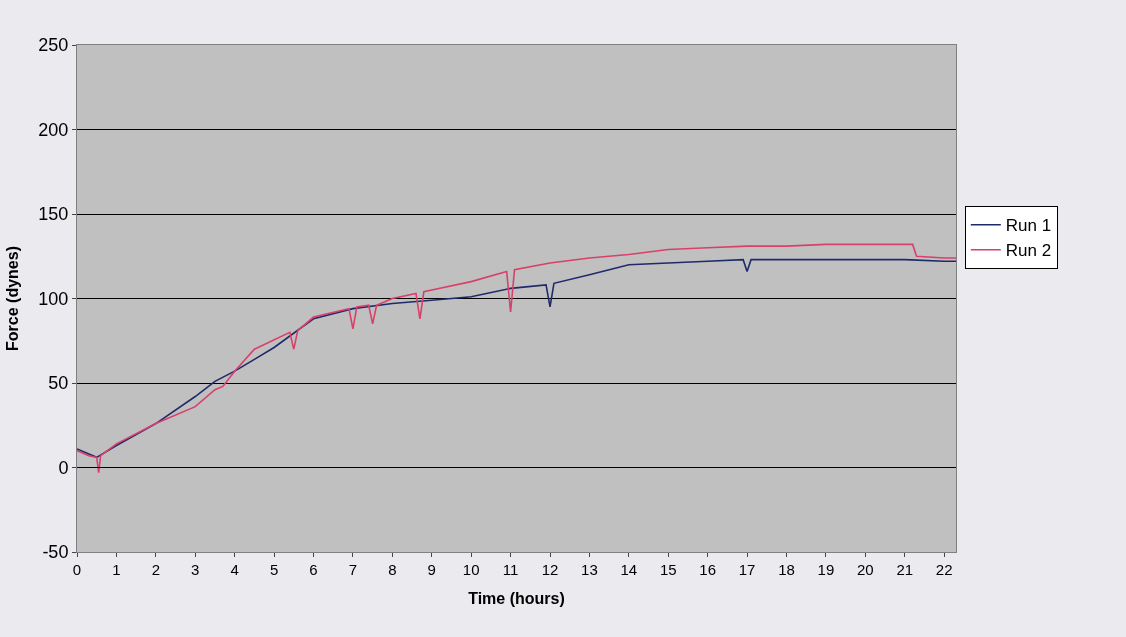  What do you see at coordinates (234, 569) in the screenshot?
I see `x-tick-label: 4` at bounding box center [234, 569].